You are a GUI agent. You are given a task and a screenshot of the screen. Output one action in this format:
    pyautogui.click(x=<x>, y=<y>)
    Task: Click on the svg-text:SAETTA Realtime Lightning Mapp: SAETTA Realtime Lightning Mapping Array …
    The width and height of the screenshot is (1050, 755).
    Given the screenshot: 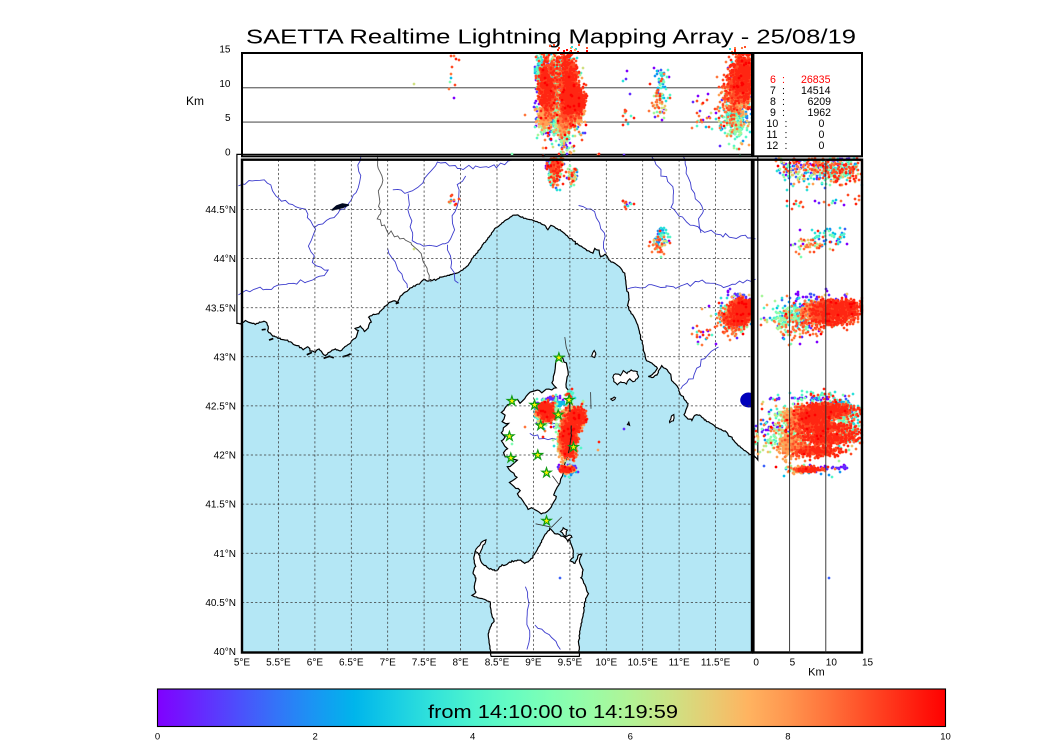 What is the action you would take?
    pyautogui.click(x=551, y=37)
    